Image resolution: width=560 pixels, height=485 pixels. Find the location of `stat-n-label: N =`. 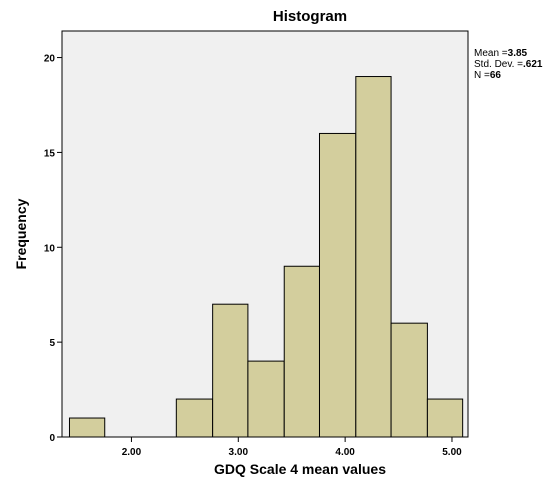

stat-n-label: N = is located at coordinates (482, 75).